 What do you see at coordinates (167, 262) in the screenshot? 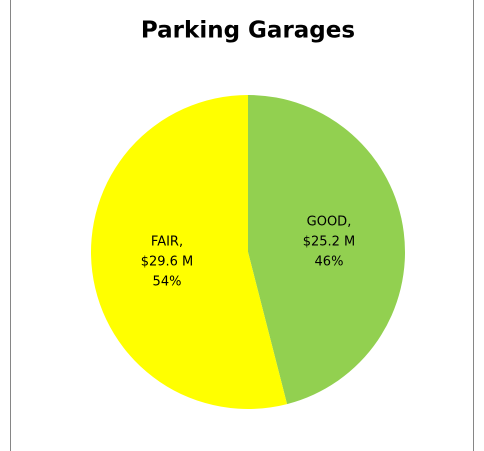
I see `slice-amount-label: $29.6 M` at bounding box center [167, 262].